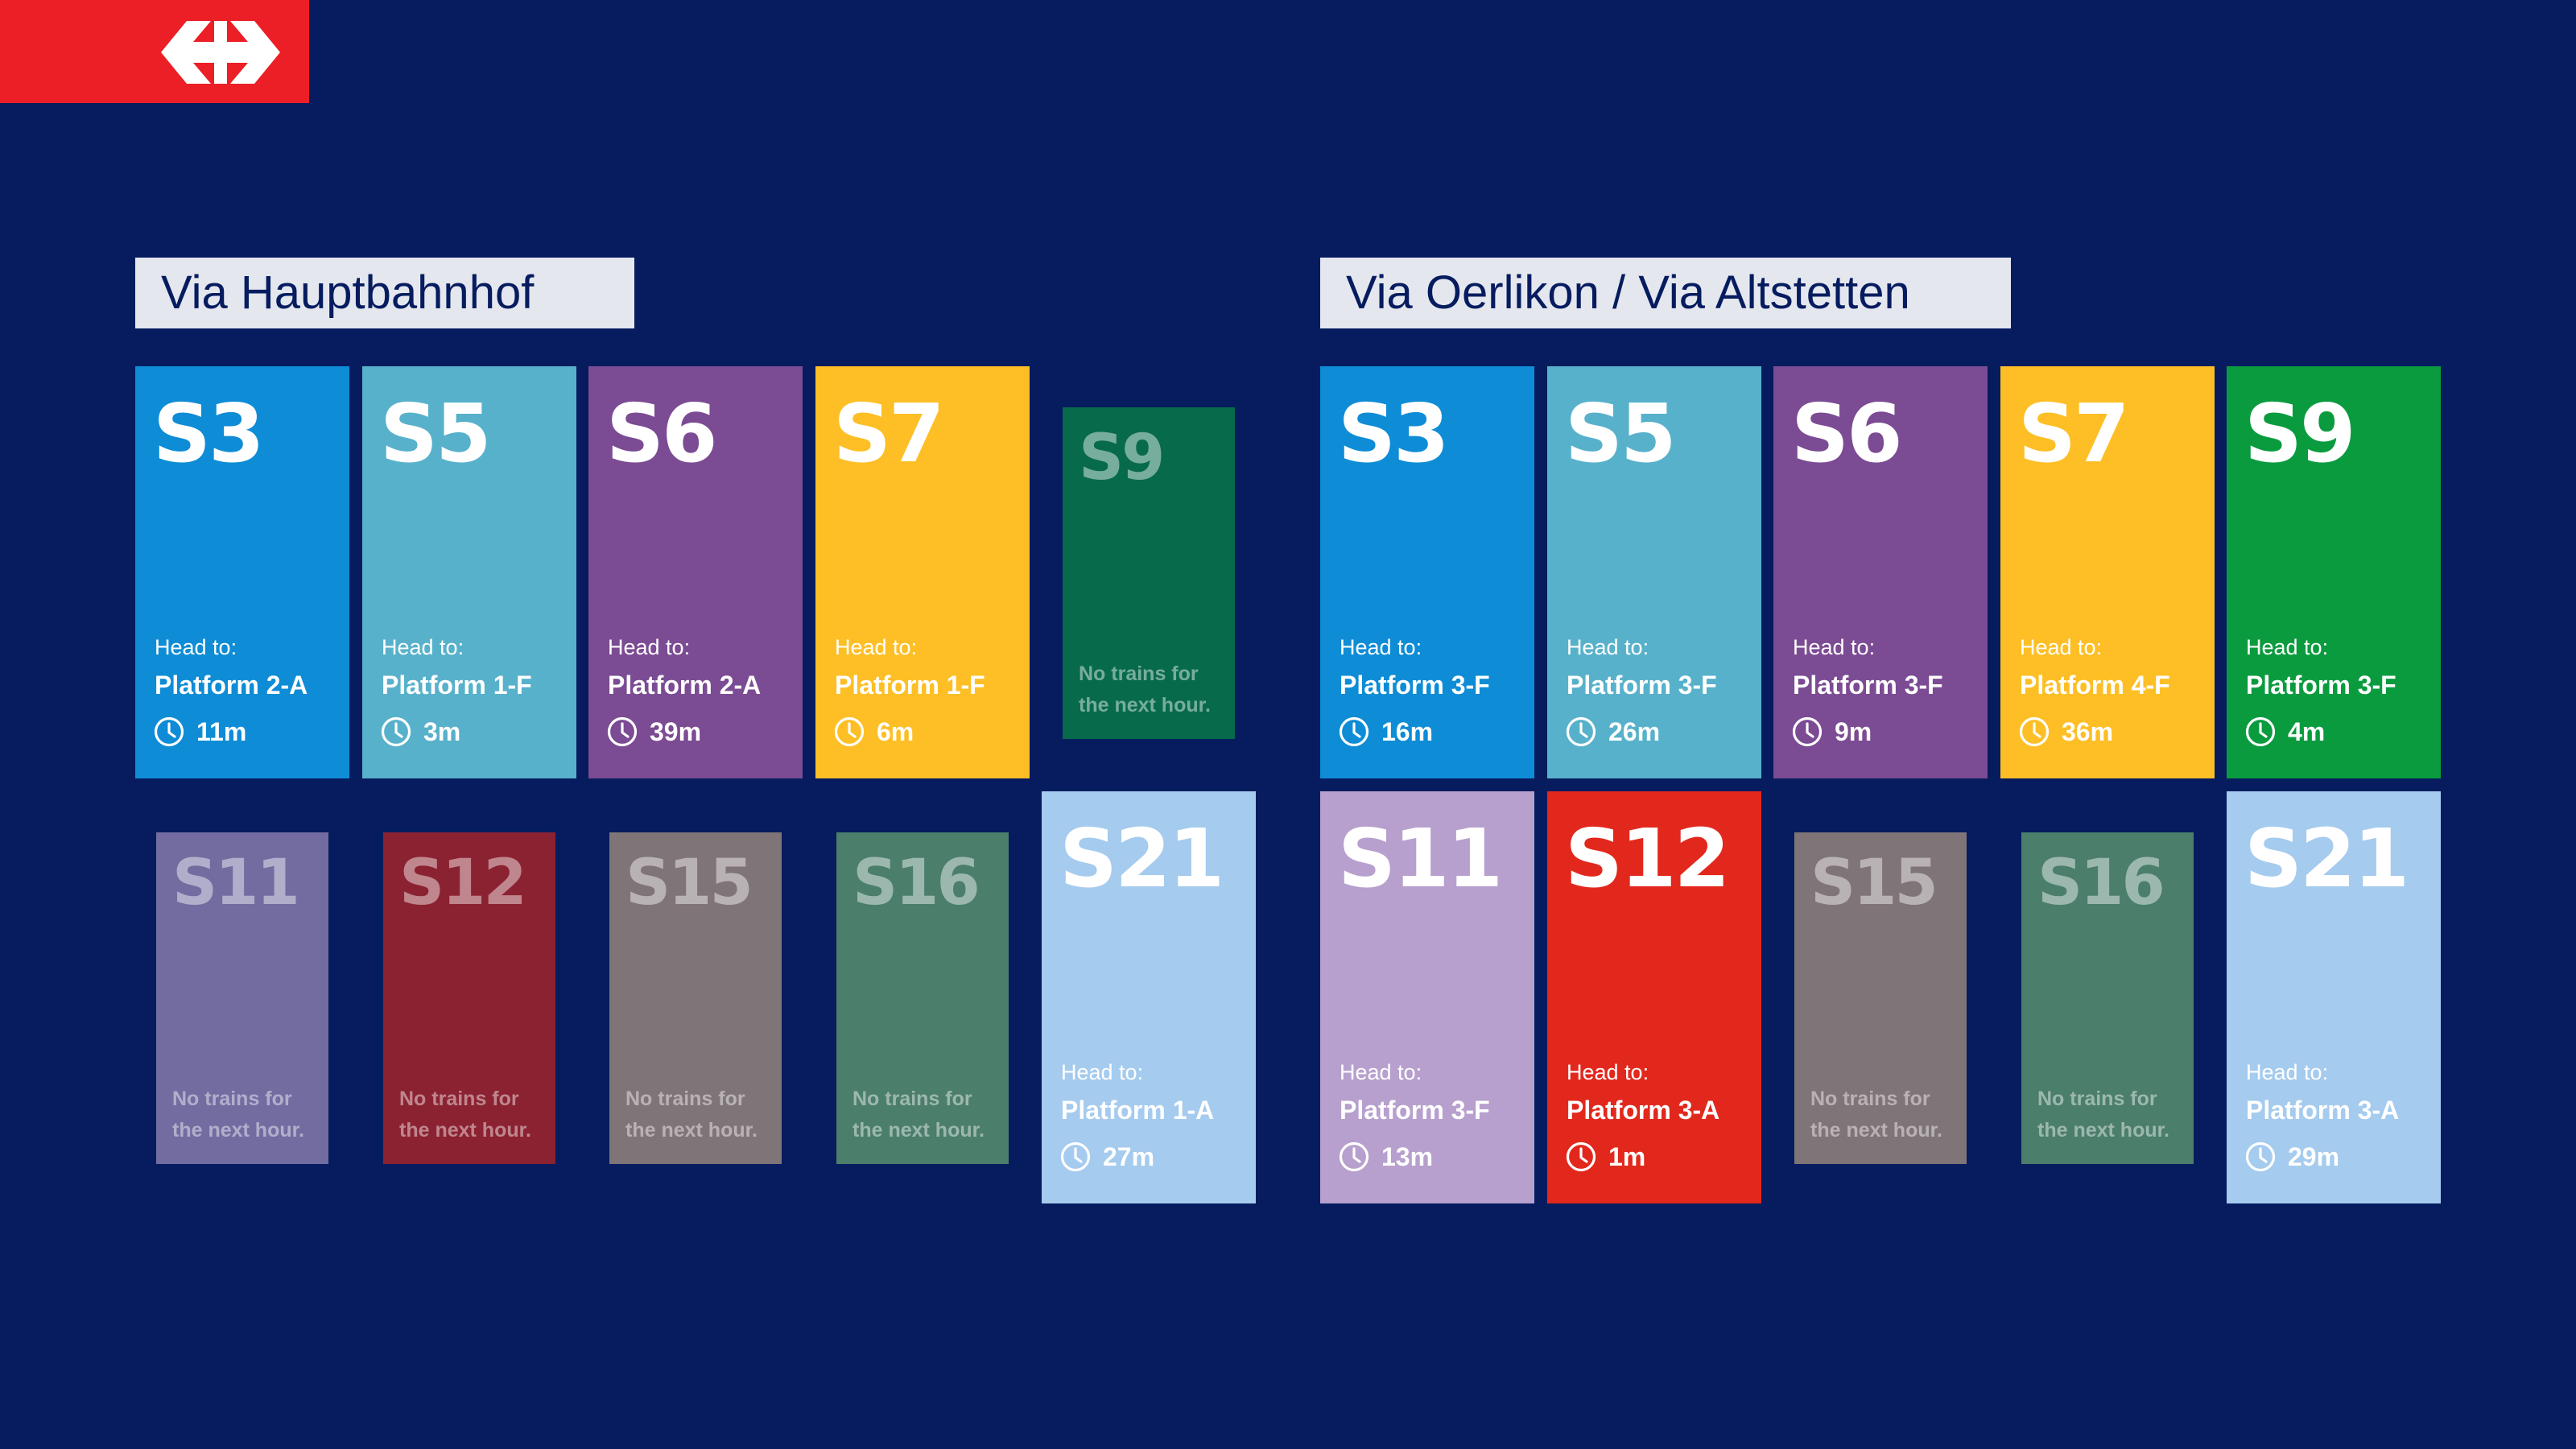 This screenshot has width=2576, height=1449. Describe the element at coordinates (873, 731) in the screenshot. I see `departure-time: 6m` at that location.